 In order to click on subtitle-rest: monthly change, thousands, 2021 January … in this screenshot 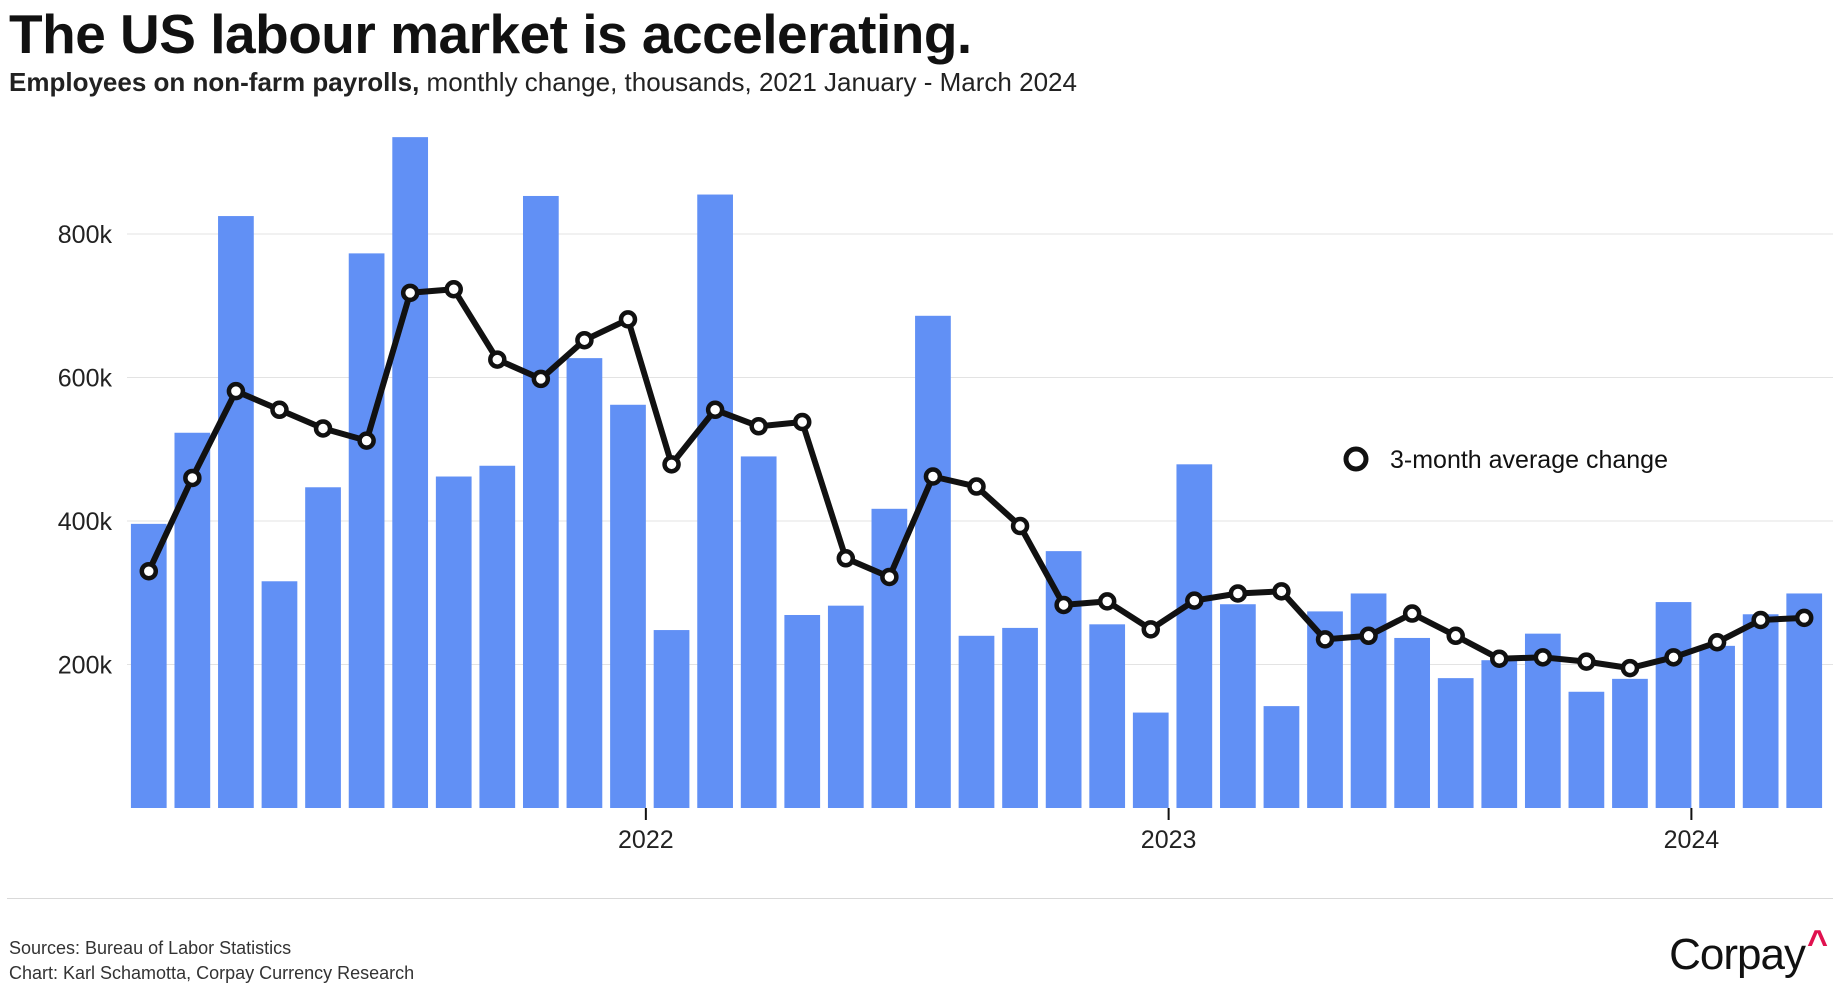, I will do `click(748, 82)`.